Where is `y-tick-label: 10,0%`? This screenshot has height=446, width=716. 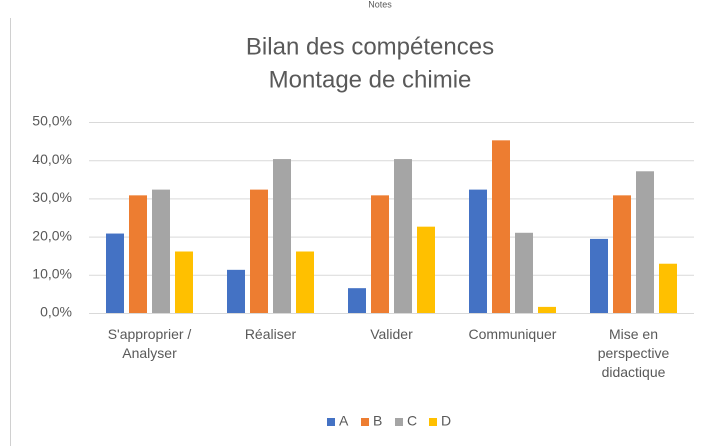 y-tick-label: 10,0% is located at coordinates (52, 274).